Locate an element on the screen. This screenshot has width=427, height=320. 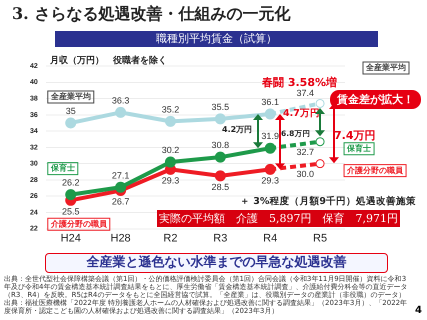
data-label: 36.3 is located at coordinates (121, 100).